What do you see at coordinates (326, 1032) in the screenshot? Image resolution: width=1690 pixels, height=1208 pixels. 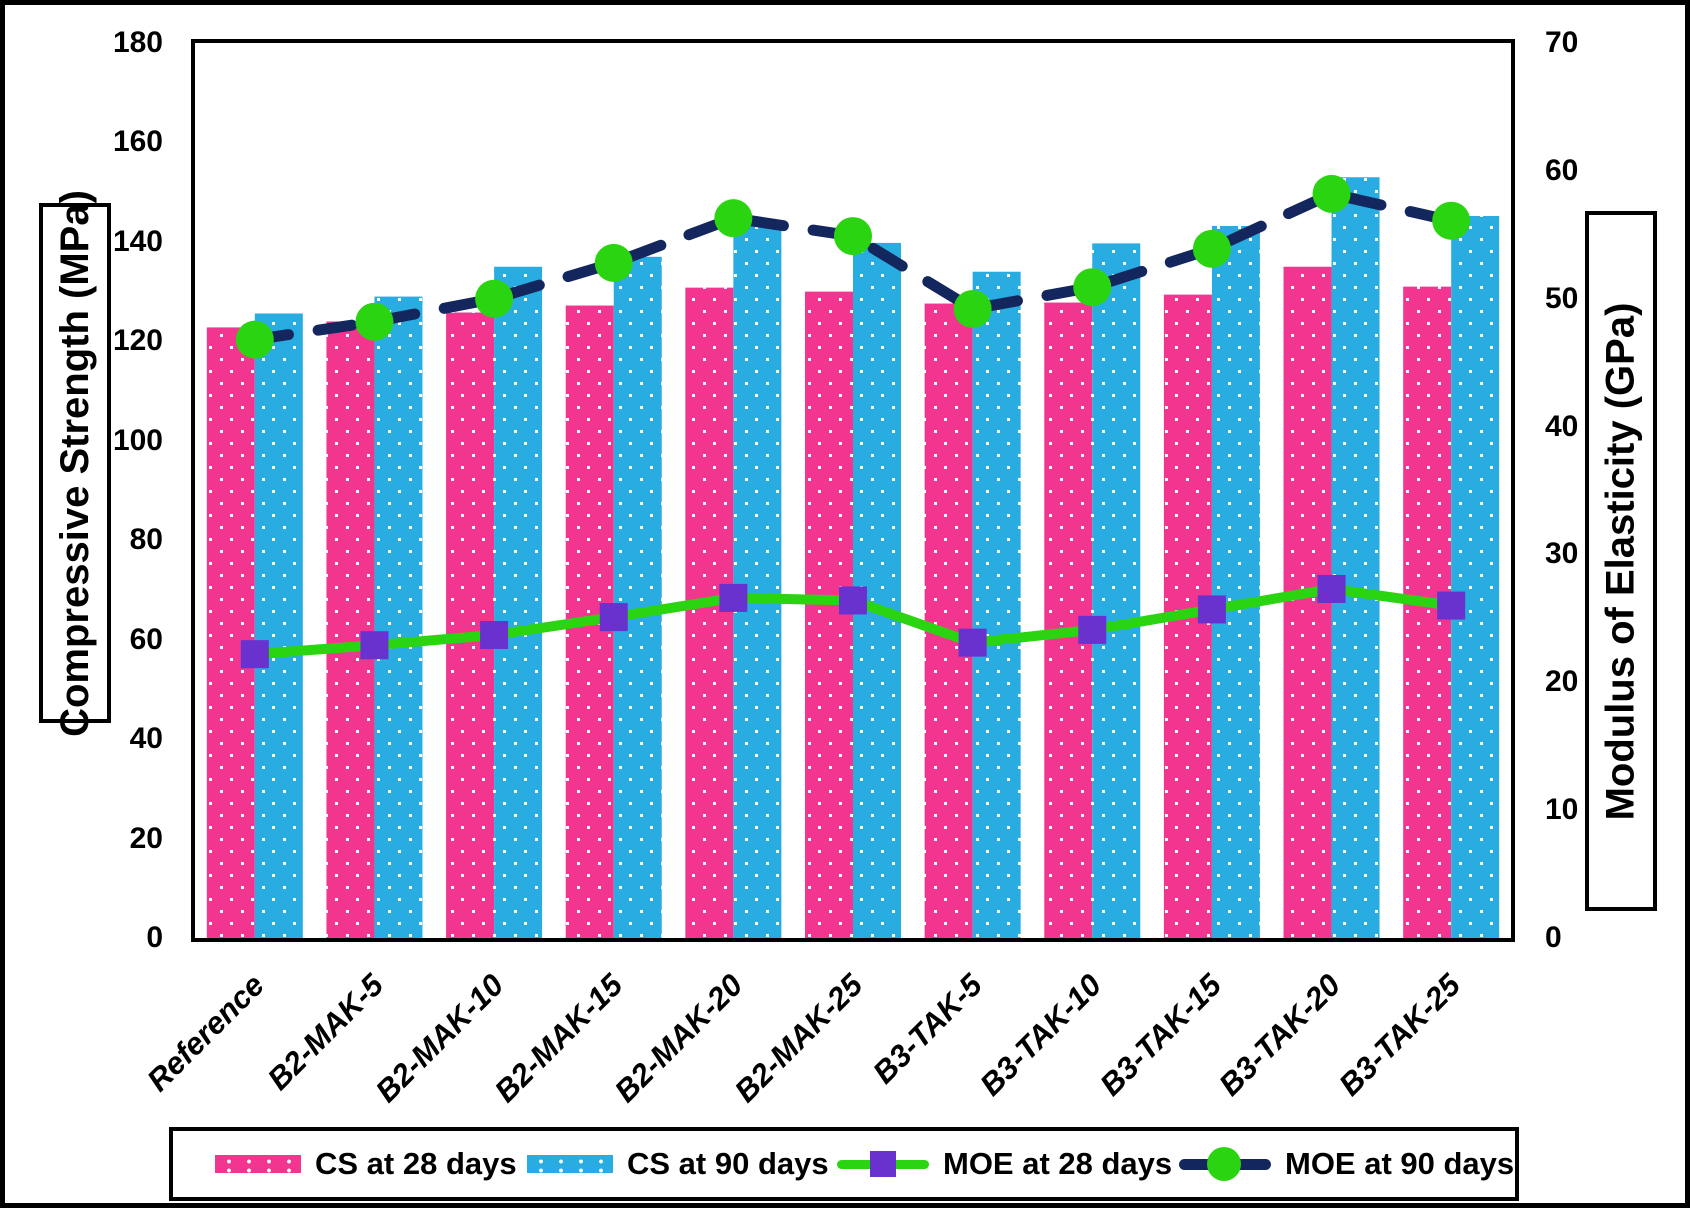 I see `x-label-B2-MAK-5: B2-MAK-5` at bounding box center [326, 1032].